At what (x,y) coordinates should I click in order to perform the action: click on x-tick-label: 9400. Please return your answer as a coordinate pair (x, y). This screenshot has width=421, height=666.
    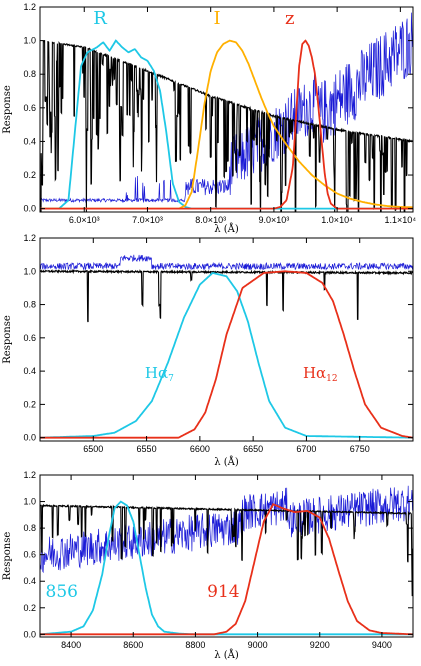
    Looking at the image, I should click on (382, 645).